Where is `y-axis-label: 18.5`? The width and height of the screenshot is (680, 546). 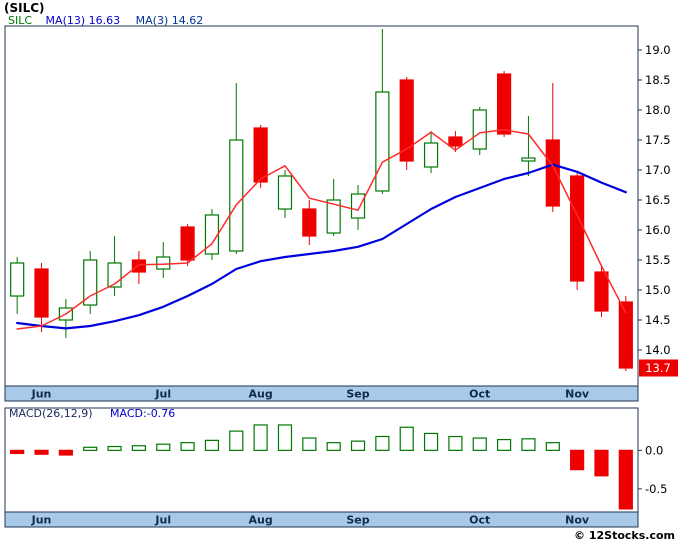 y-axis-label: 18.5 is located at coordinates (658, 80).